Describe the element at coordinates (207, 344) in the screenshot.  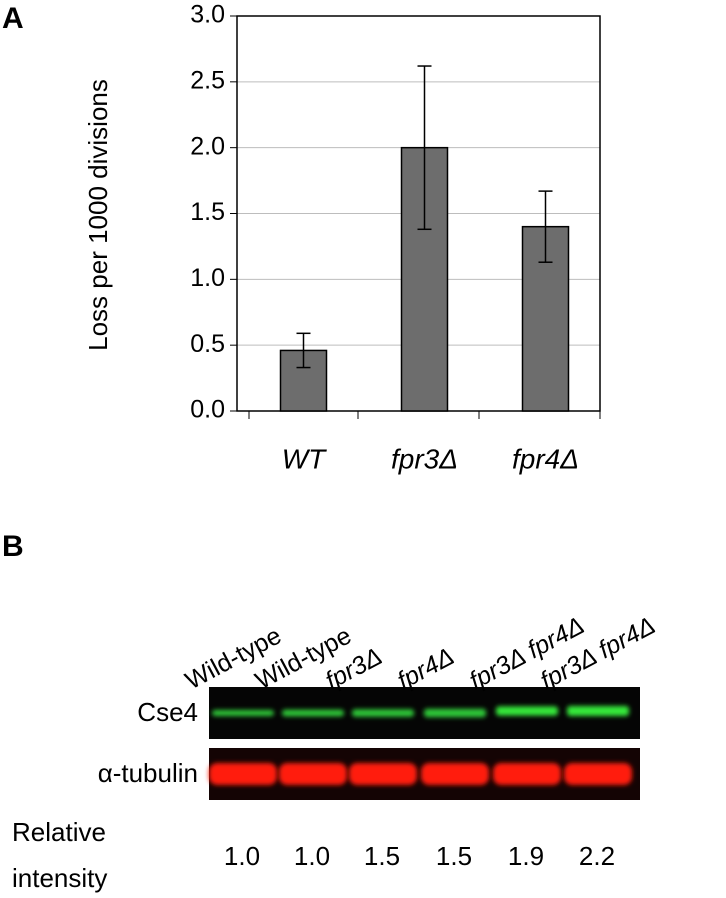
I see `y-tick-label: 0.5` at that location.